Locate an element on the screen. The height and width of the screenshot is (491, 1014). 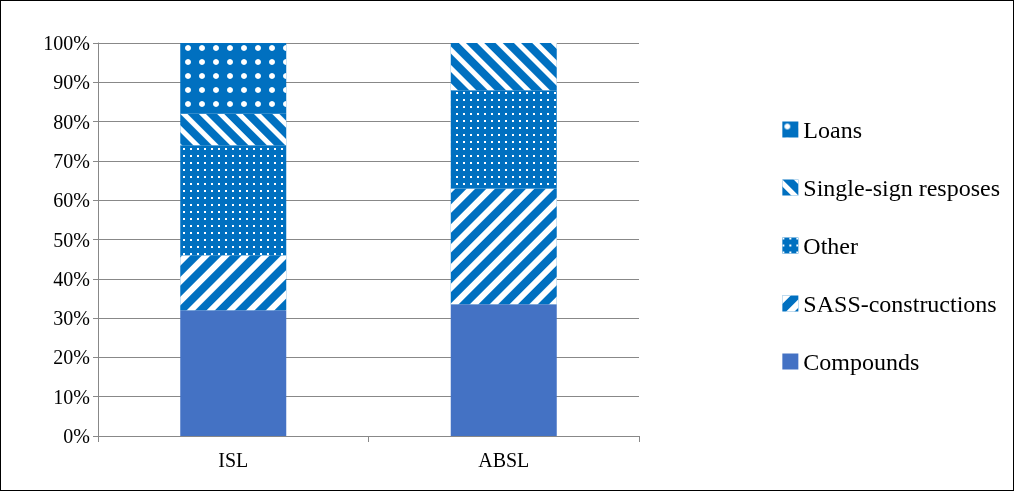
y-tick-label: 10% is located at coordinates (71, 396).